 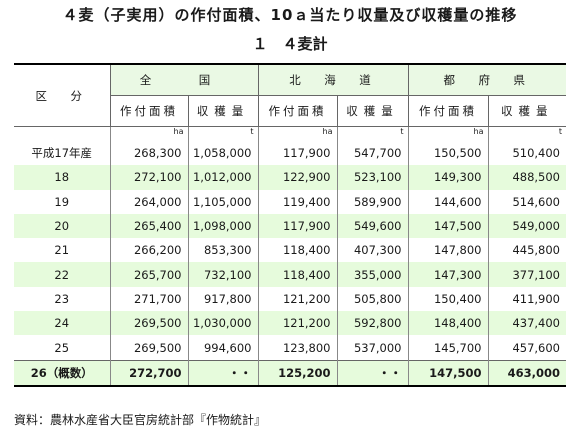 What do you see at coordinates (372, 177) in the screenshot?
I see `cell: 523,100` at bounding box center [372, 177].